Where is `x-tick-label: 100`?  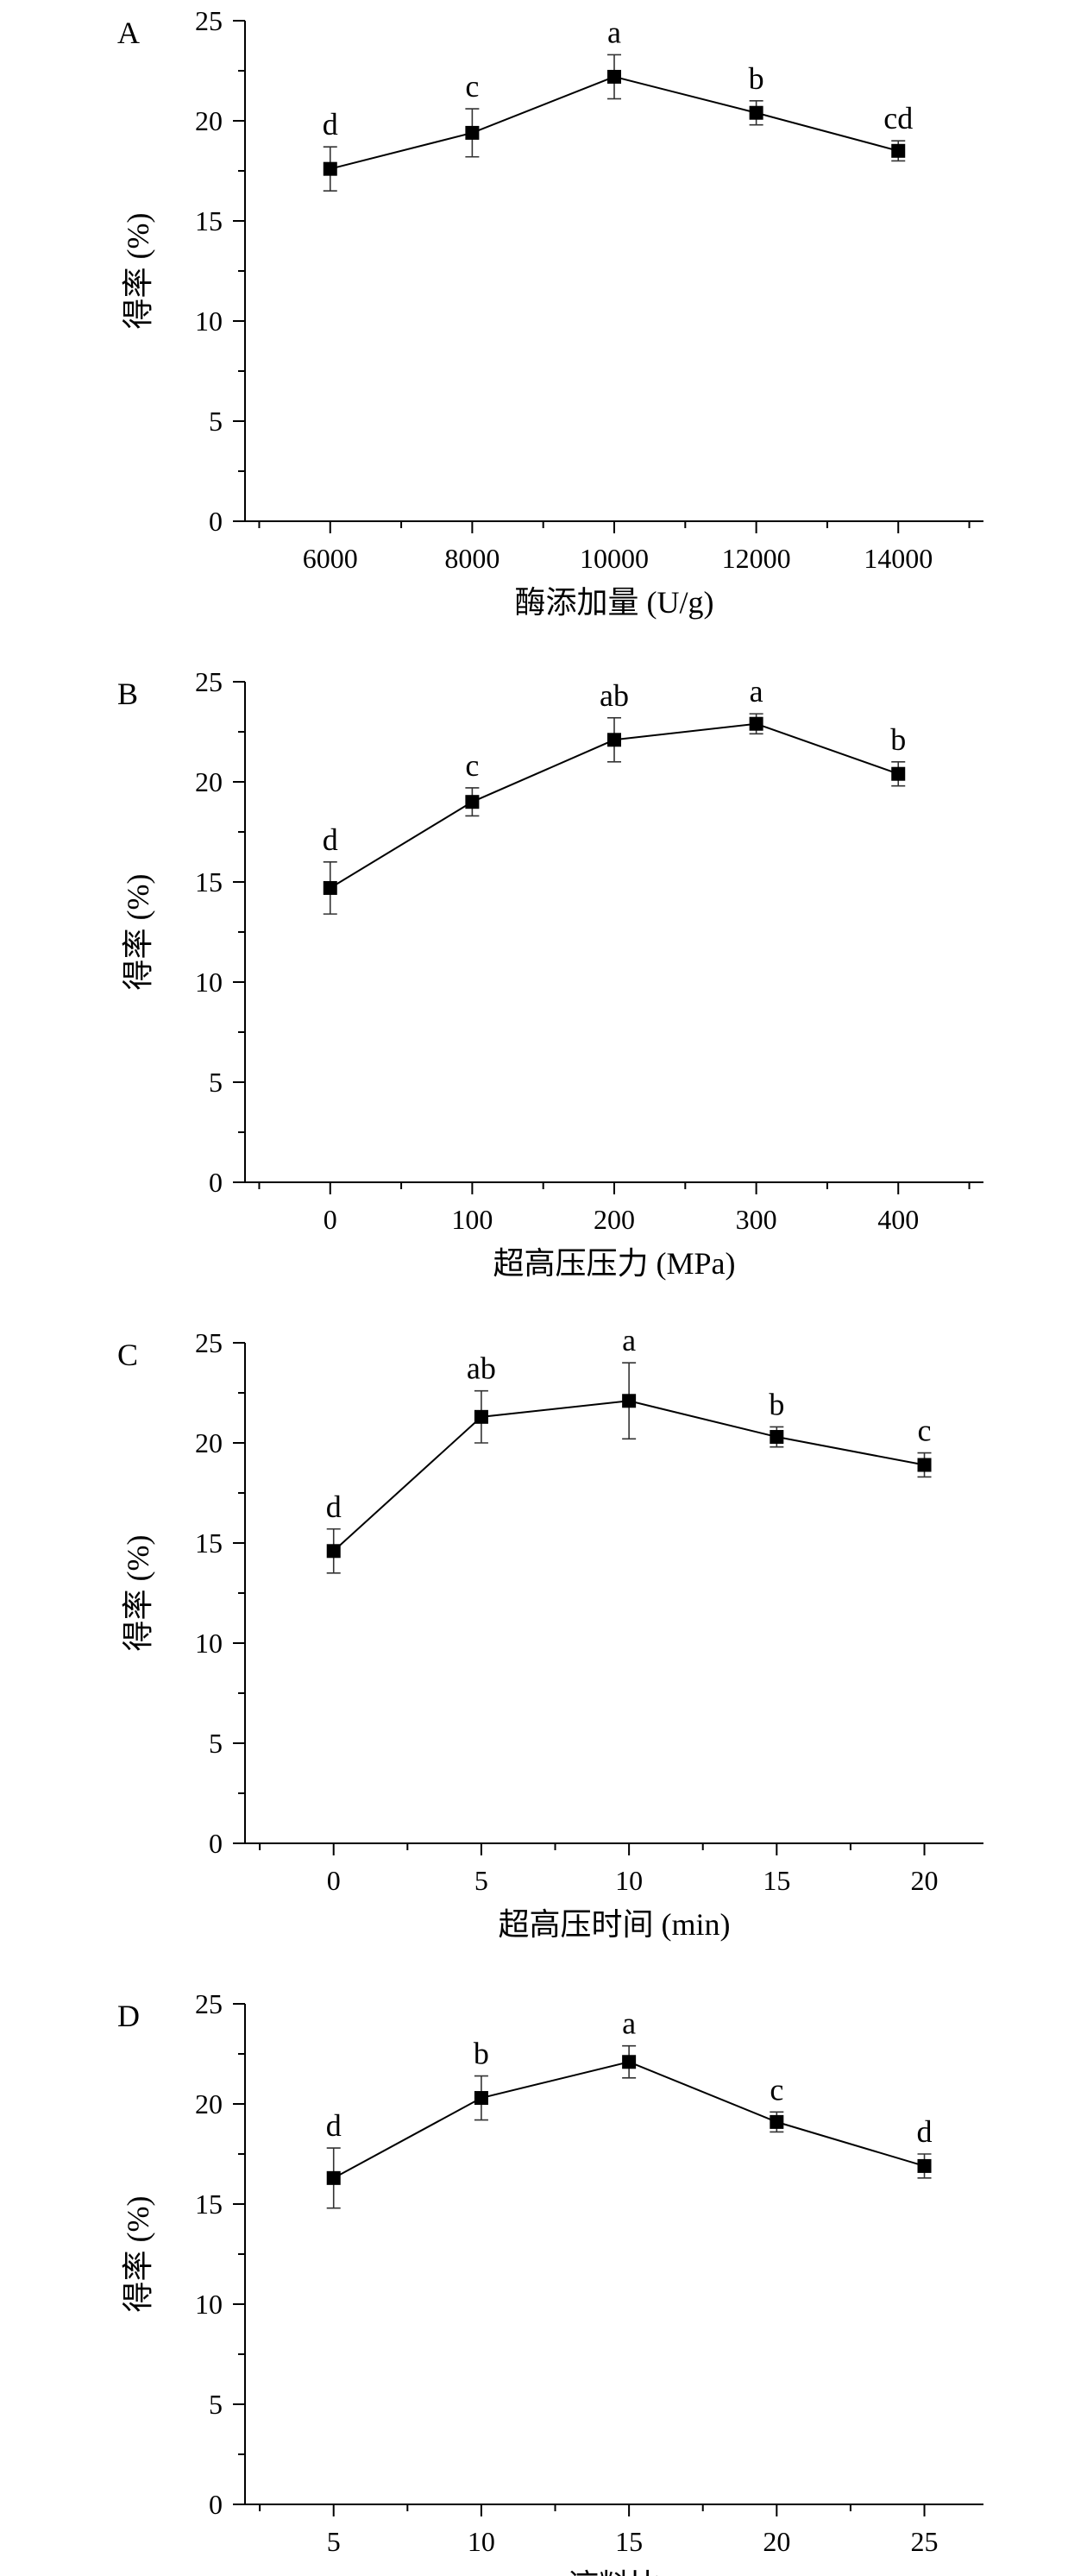 x-tick-label: 100 is located at coordinates (472, 1220).